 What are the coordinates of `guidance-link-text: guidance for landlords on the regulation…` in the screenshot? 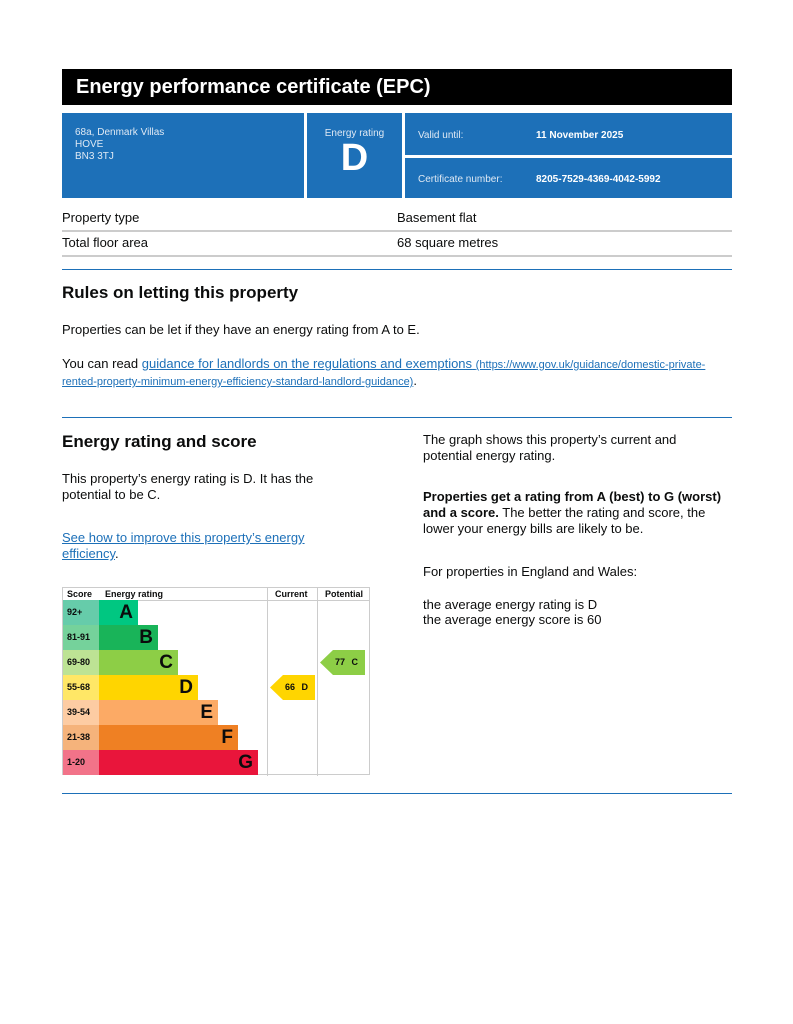 It's located at (307, 363).